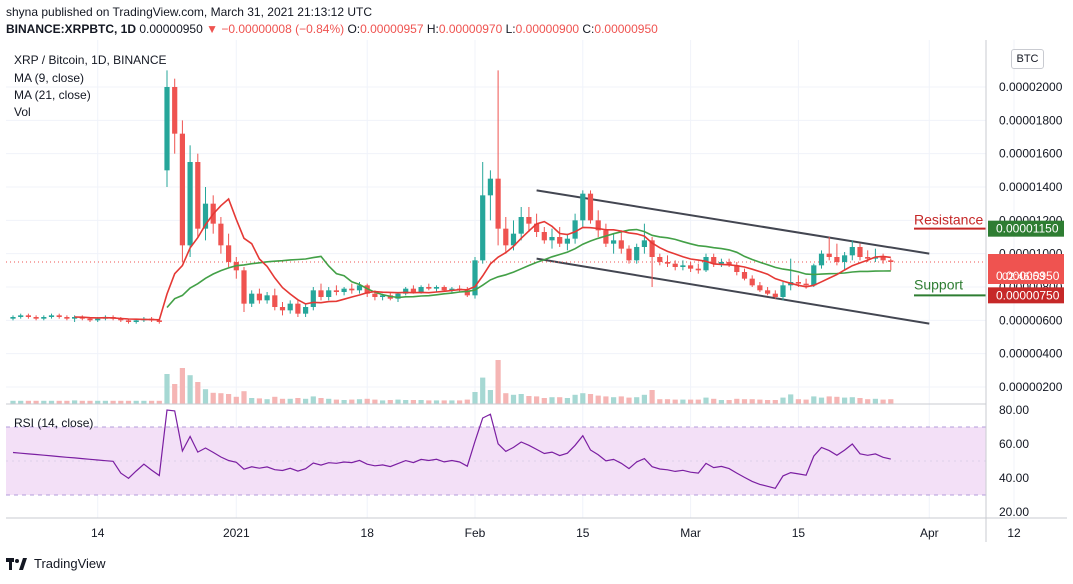 The height and width of the screenshot is (584, 1073). What do you see at coordinates (368, 533) in the screenshot?
I see `x-tick-label: 18` at bounding box center [368, 533].